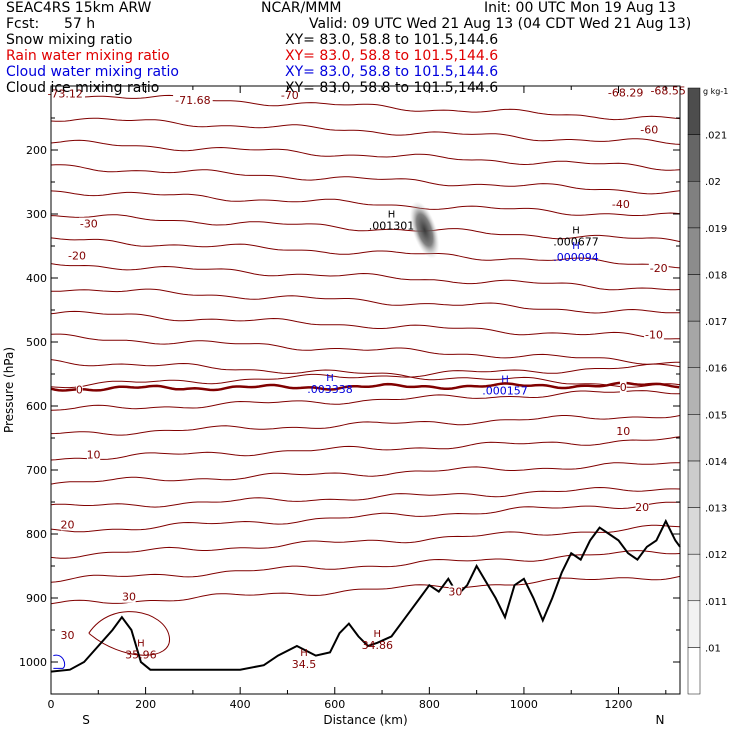 The width and height of the screenshot is (740, 740). Describe the element at coordinates (33, 662) in the screenshot. I see `y-tick-label: 1000` at that location.